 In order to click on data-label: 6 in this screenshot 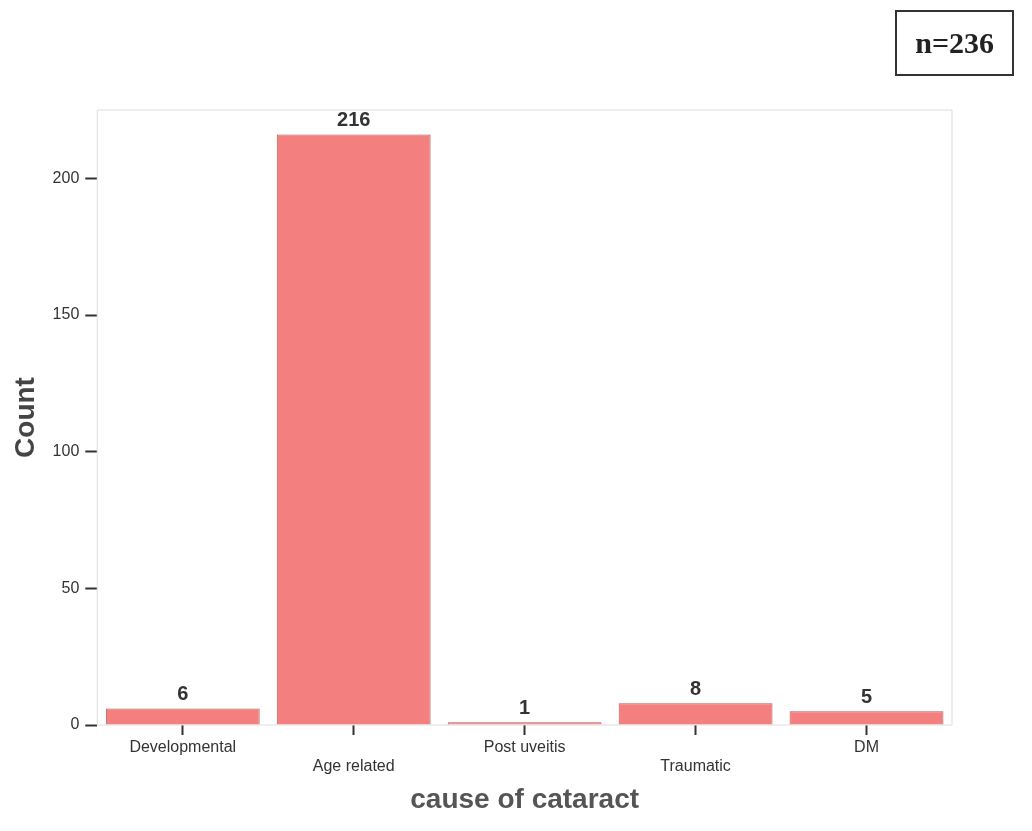, I will do `click(183, 693)`.